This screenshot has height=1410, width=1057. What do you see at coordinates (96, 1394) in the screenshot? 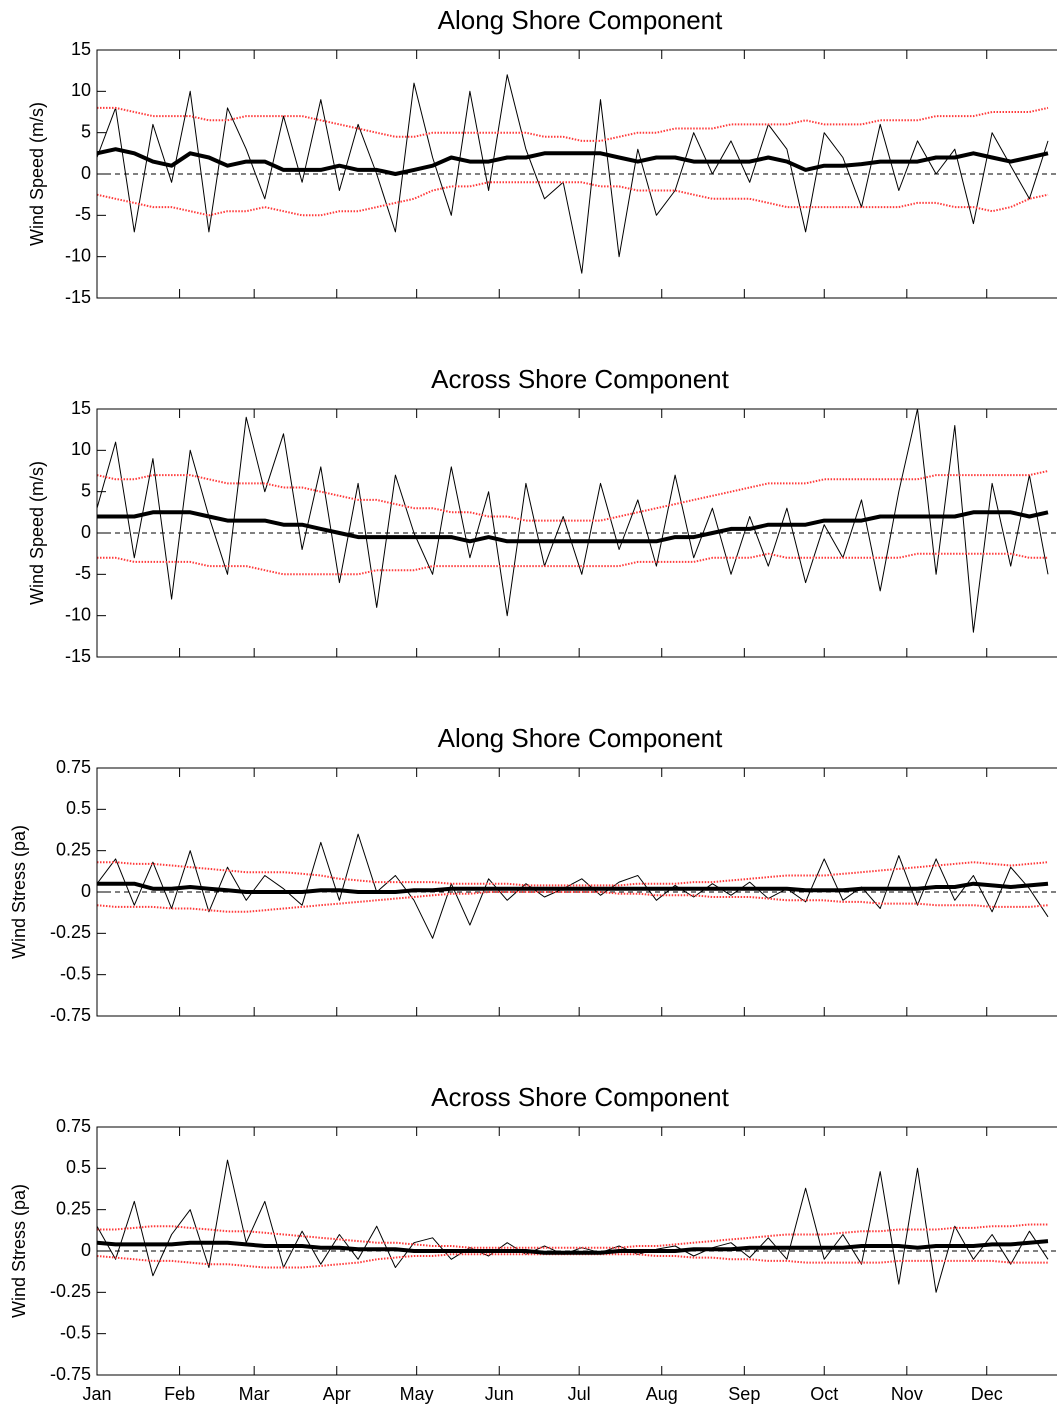
I see `x-tick-label: Jan` at bounding box center [96, 1394].